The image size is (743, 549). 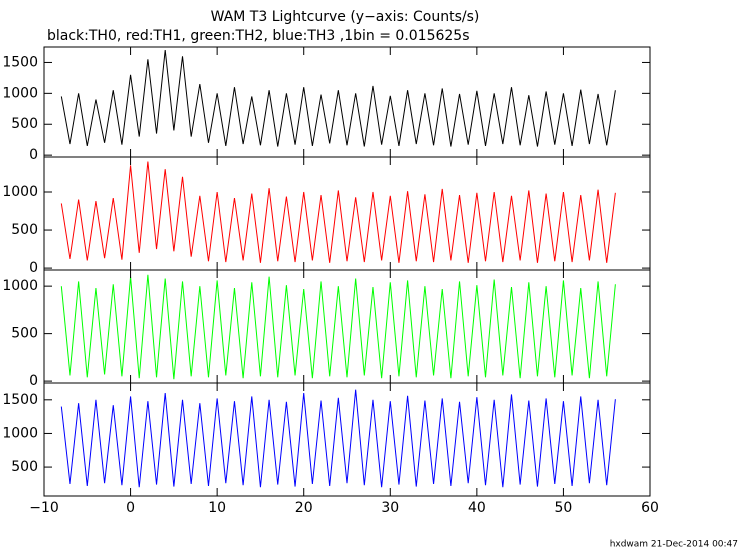 What do you see at coordinates (564, 508) in the screenshot?
I see `x-tick-label: 50` at bounding box center [564, 508].